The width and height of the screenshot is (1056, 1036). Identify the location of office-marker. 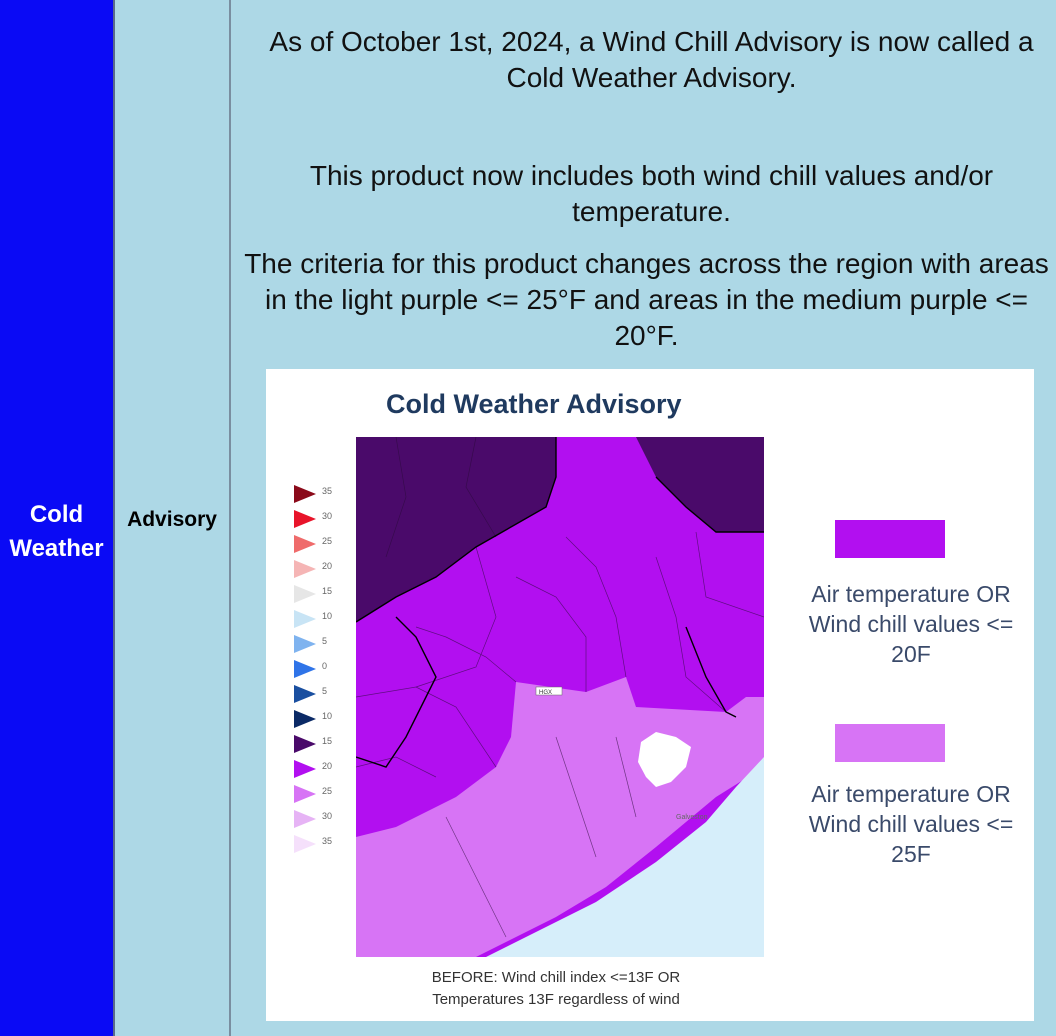
(549, 691).